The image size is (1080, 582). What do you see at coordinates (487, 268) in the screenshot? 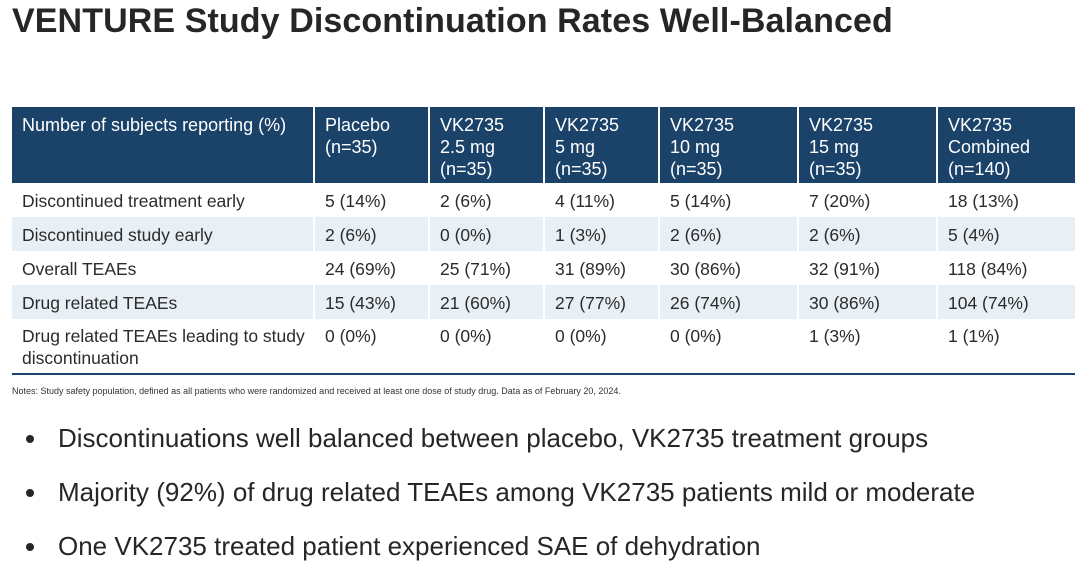
I see `table-cell: 25 (71%)` at bounding box center [487, 268].